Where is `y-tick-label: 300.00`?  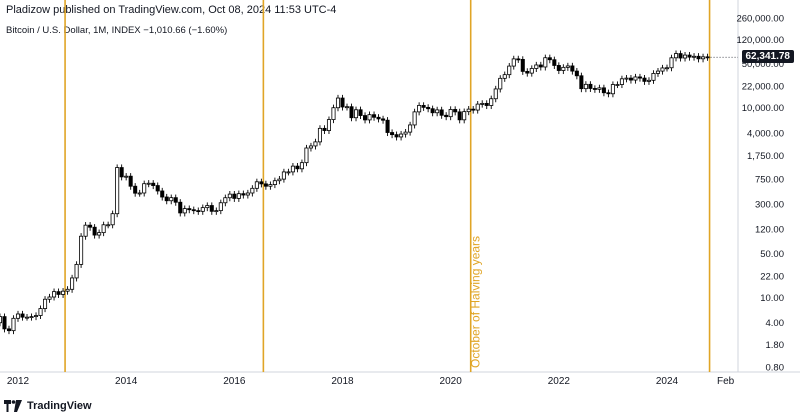
y-tick-label: 300.00 is located at coordinates (769, 205).